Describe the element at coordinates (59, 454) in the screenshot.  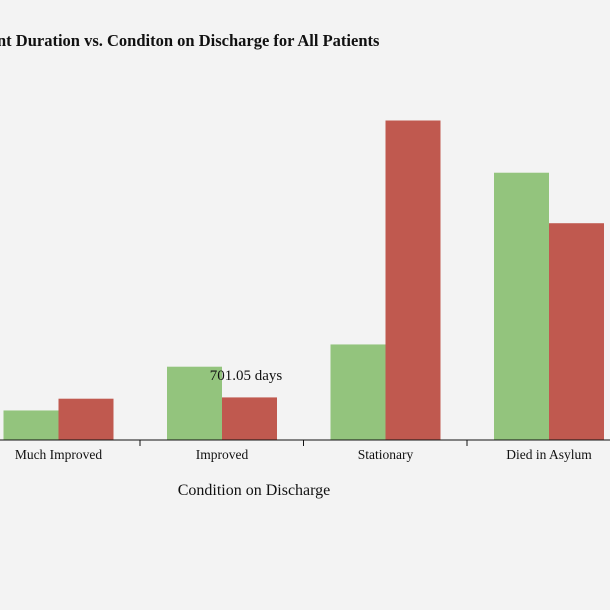
I see `x-tick-label: Much Improved` at that location.